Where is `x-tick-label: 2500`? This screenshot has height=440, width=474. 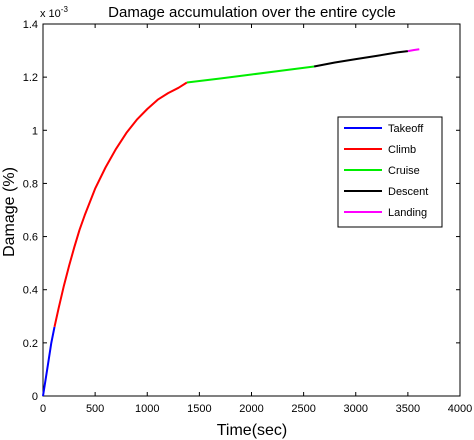 x-tick-label: 2500 is located at coordinates (303, 409).